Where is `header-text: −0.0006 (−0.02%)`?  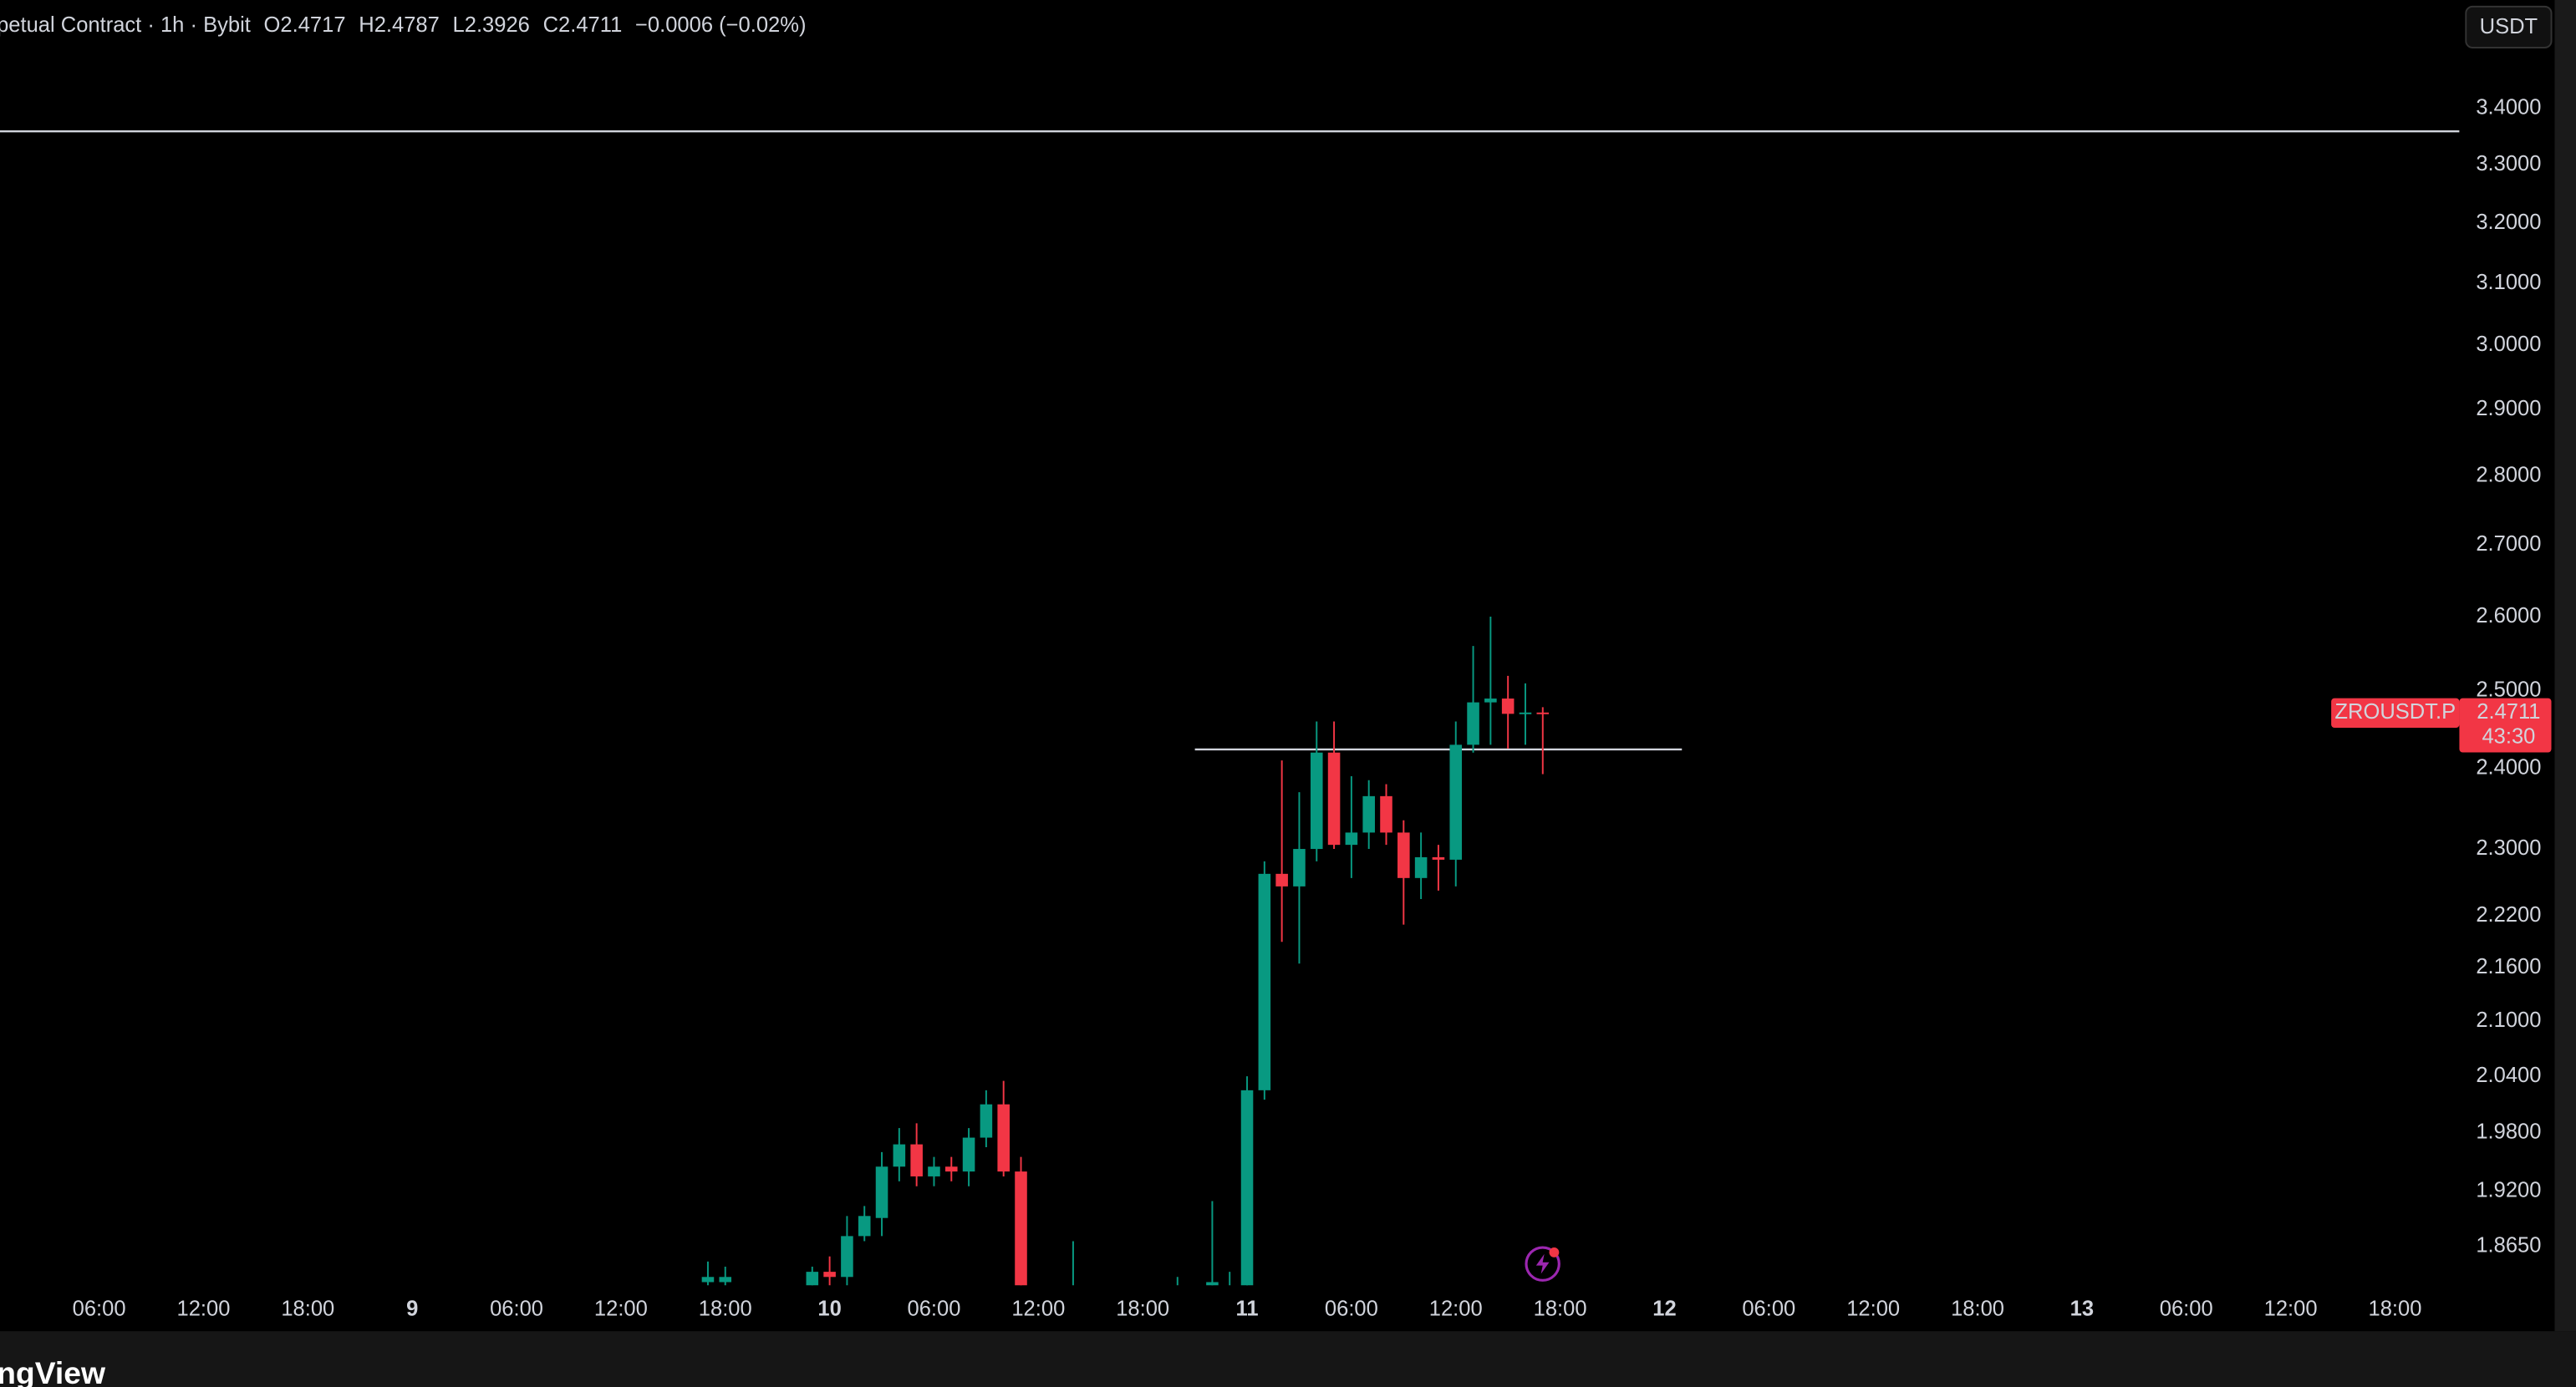
header-text: −0.0006 (−0.02%) is located at coordinates (720, 25).